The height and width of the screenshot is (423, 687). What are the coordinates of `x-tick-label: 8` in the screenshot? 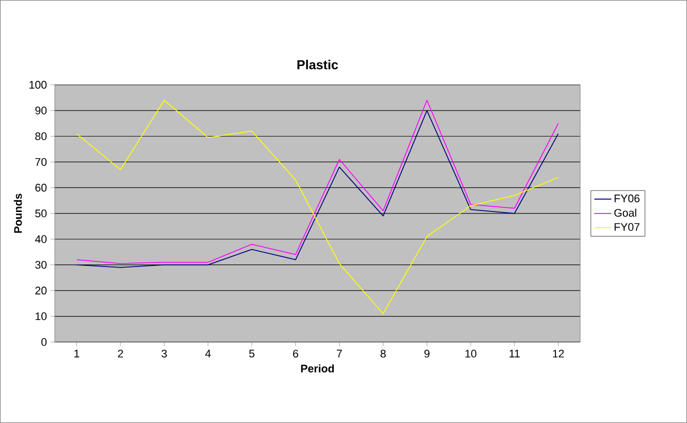 It's located at (383, 354).